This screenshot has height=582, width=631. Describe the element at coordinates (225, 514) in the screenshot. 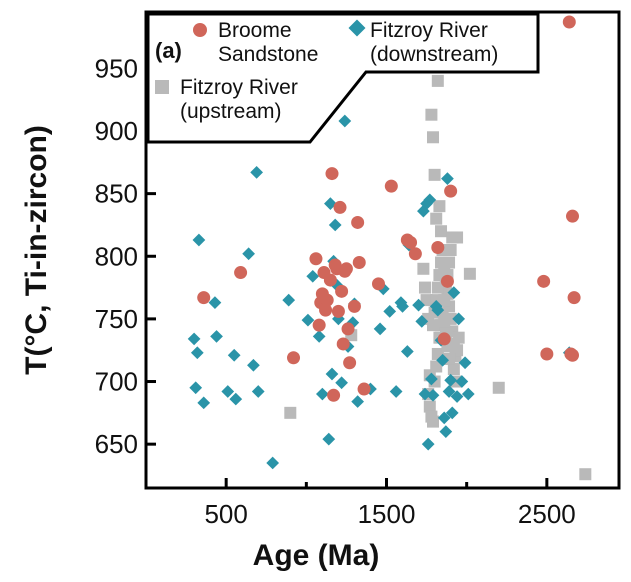

I see `x-tick-label: 500` at that location.